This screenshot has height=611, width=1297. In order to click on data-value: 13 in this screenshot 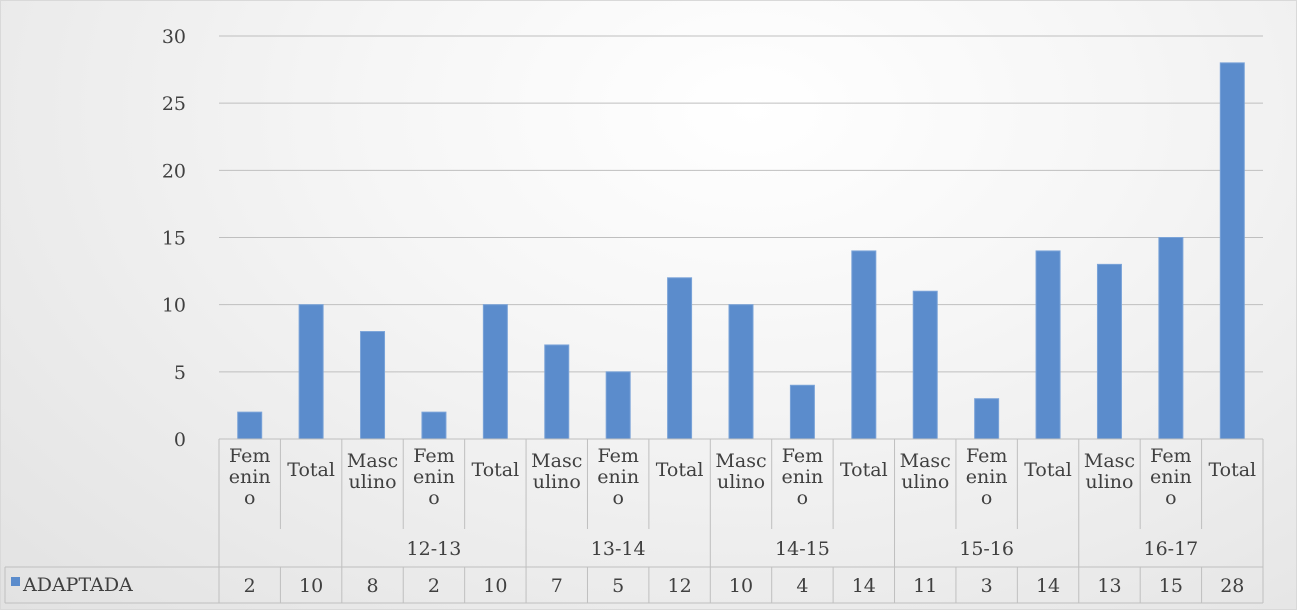, I will do `click(1109, 586)`.